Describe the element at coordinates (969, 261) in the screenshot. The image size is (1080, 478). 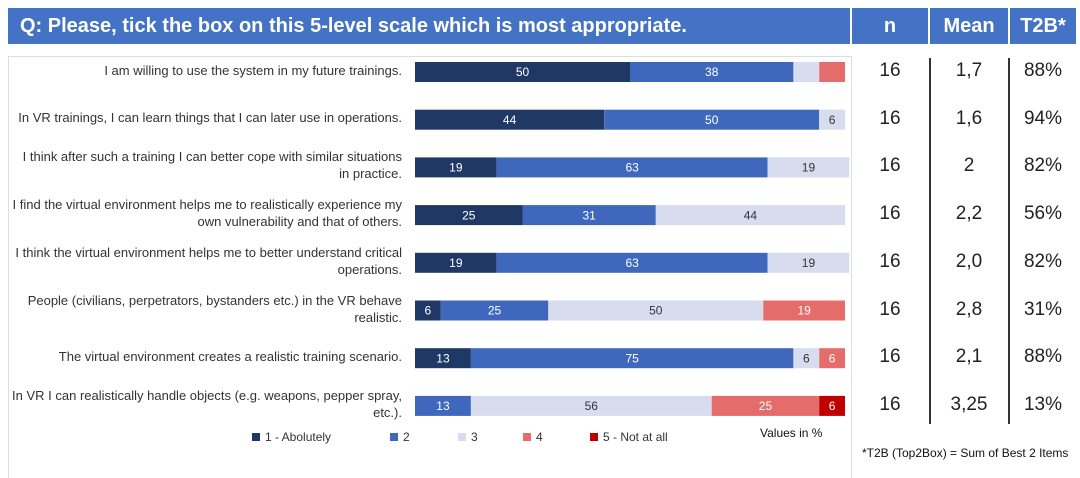
I see `table-cell: 2,0` at that location.